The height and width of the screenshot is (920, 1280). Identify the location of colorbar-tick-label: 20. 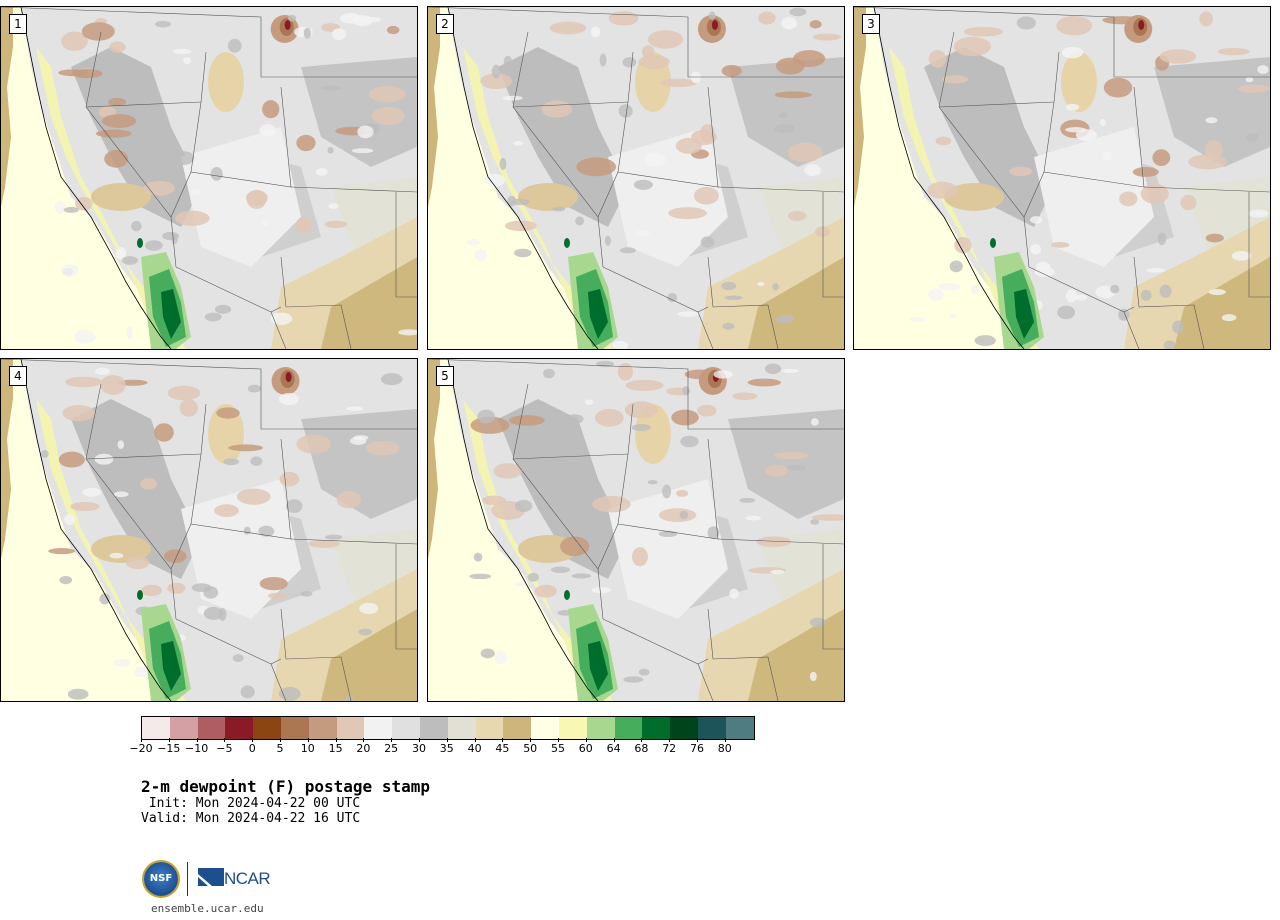
(363, 748).